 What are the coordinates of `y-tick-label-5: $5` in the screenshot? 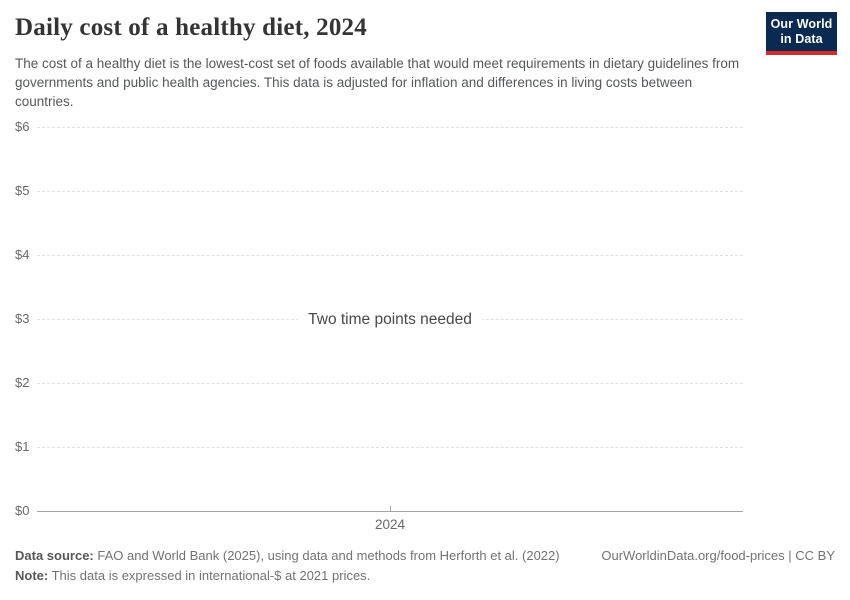 It's located at (22, 190).